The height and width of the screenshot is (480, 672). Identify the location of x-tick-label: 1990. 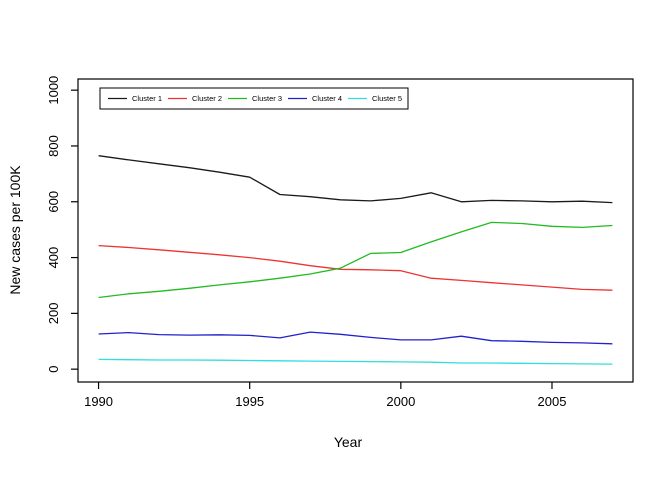
(98, 401).